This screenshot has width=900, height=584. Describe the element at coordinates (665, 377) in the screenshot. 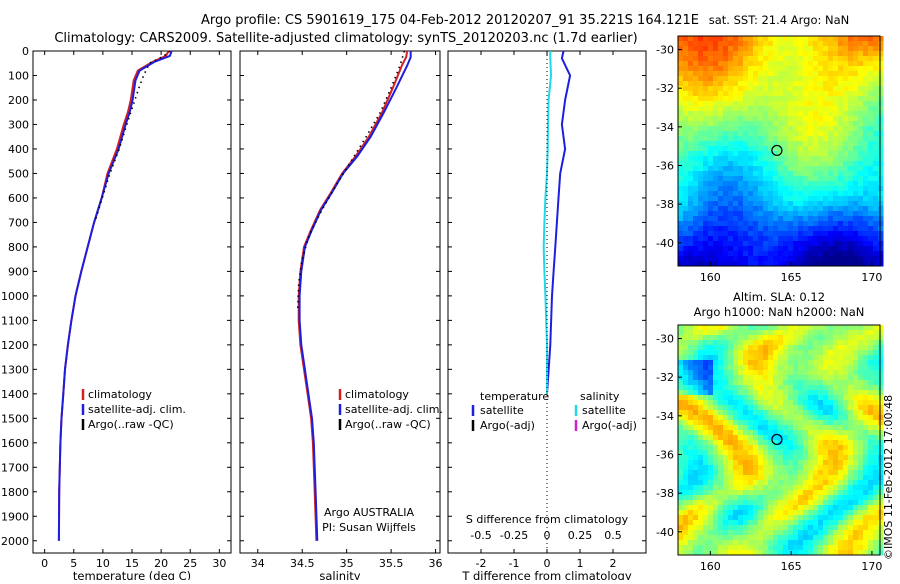

I see `sla_map-ytick-label: -32` at that location.